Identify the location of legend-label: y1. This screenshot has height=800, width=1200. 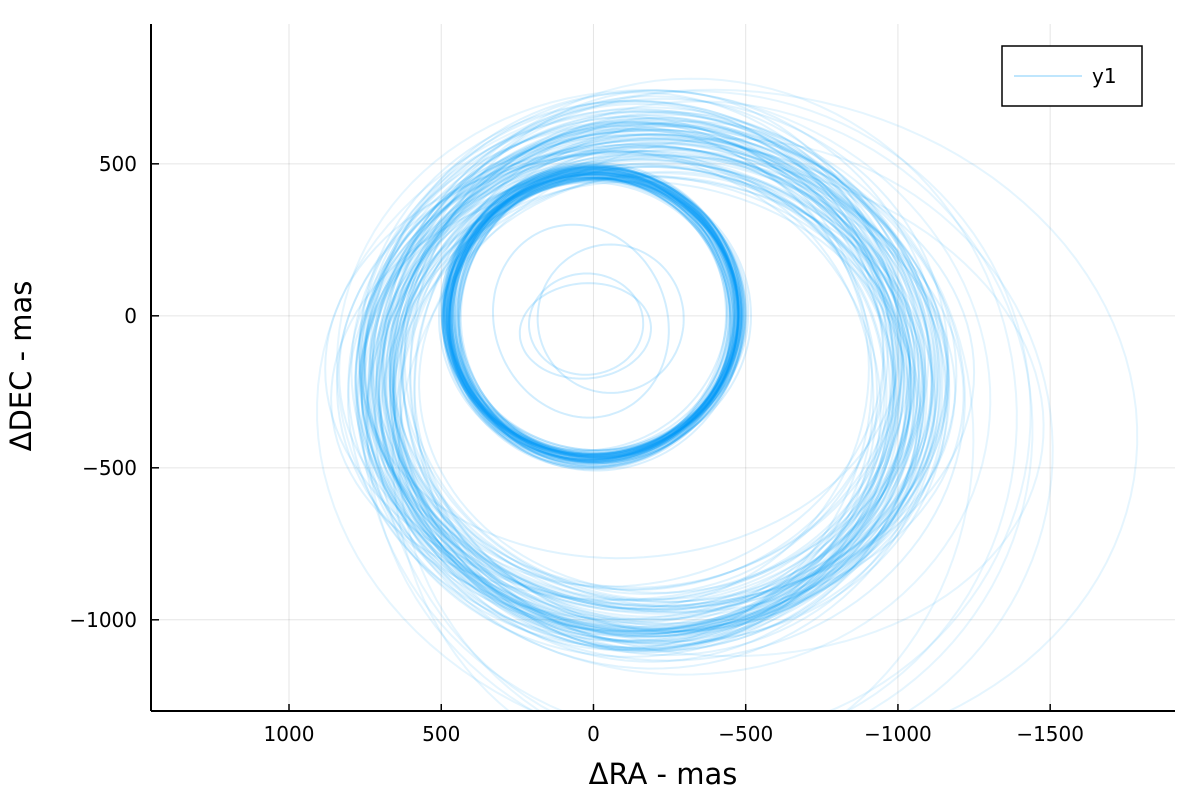
(1104, 76).